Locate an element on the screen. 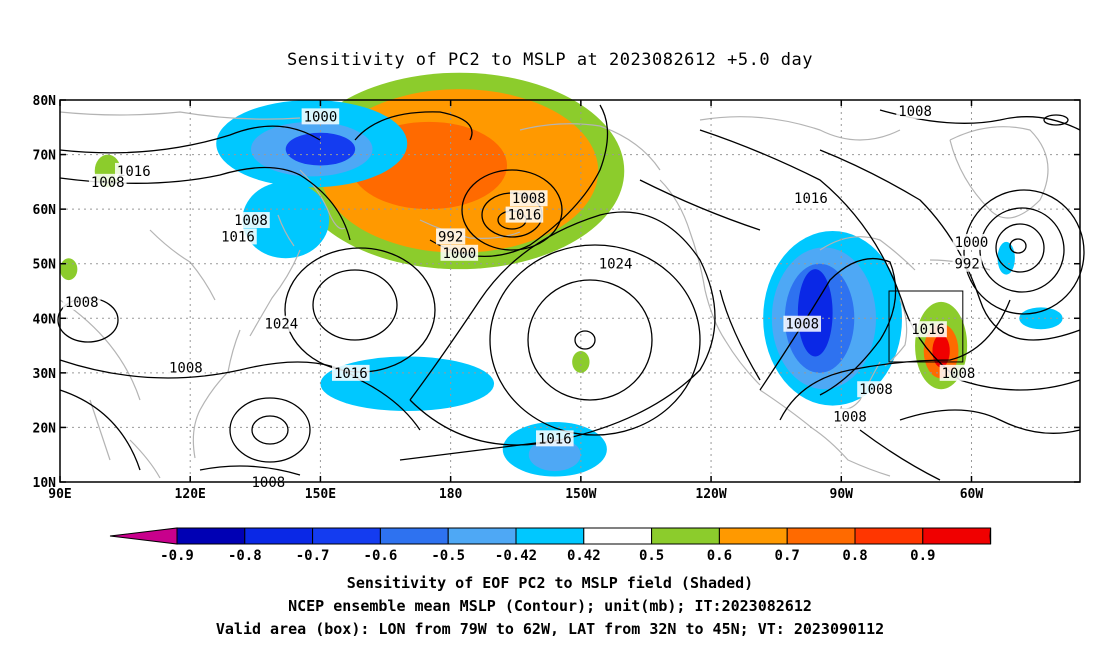 The height and width of the screenshot is (650, 1100). colorbar-label: 0.9 is located at coordinates (922, 556).